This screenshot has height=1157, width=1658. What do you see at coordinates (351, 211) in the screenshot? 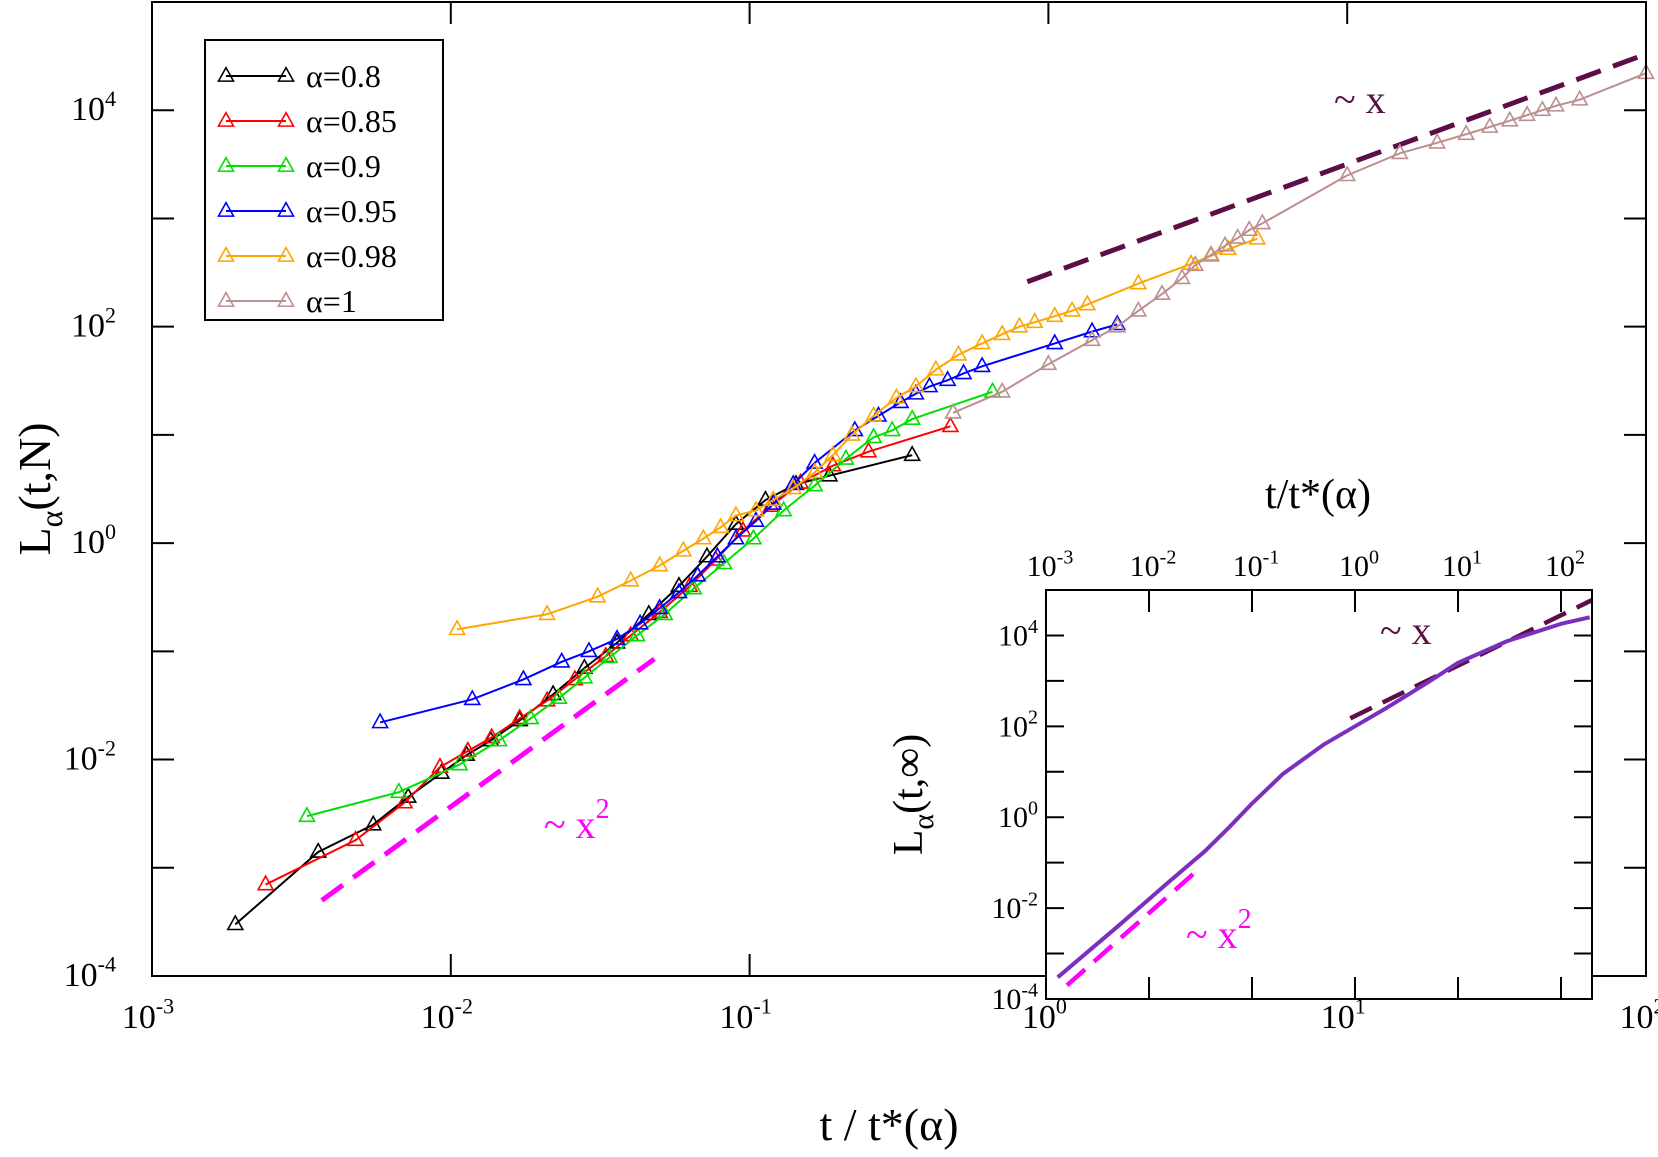
I see `legend-label: α=0.95` at bounding box center [351, 211].